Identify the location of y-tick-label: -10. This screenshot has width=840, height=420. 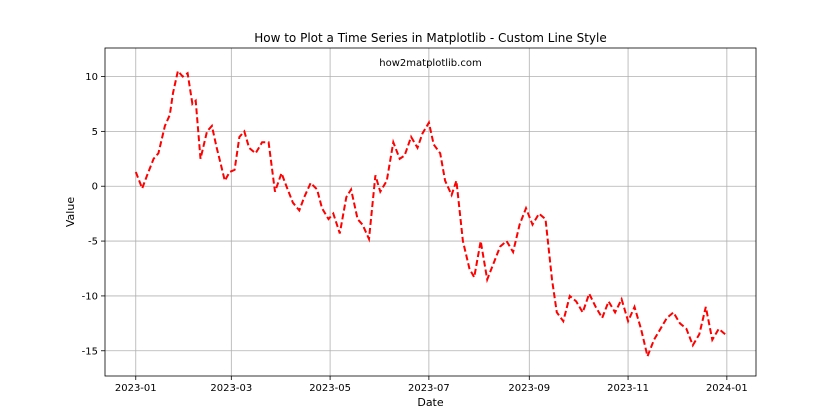
(90, 296).